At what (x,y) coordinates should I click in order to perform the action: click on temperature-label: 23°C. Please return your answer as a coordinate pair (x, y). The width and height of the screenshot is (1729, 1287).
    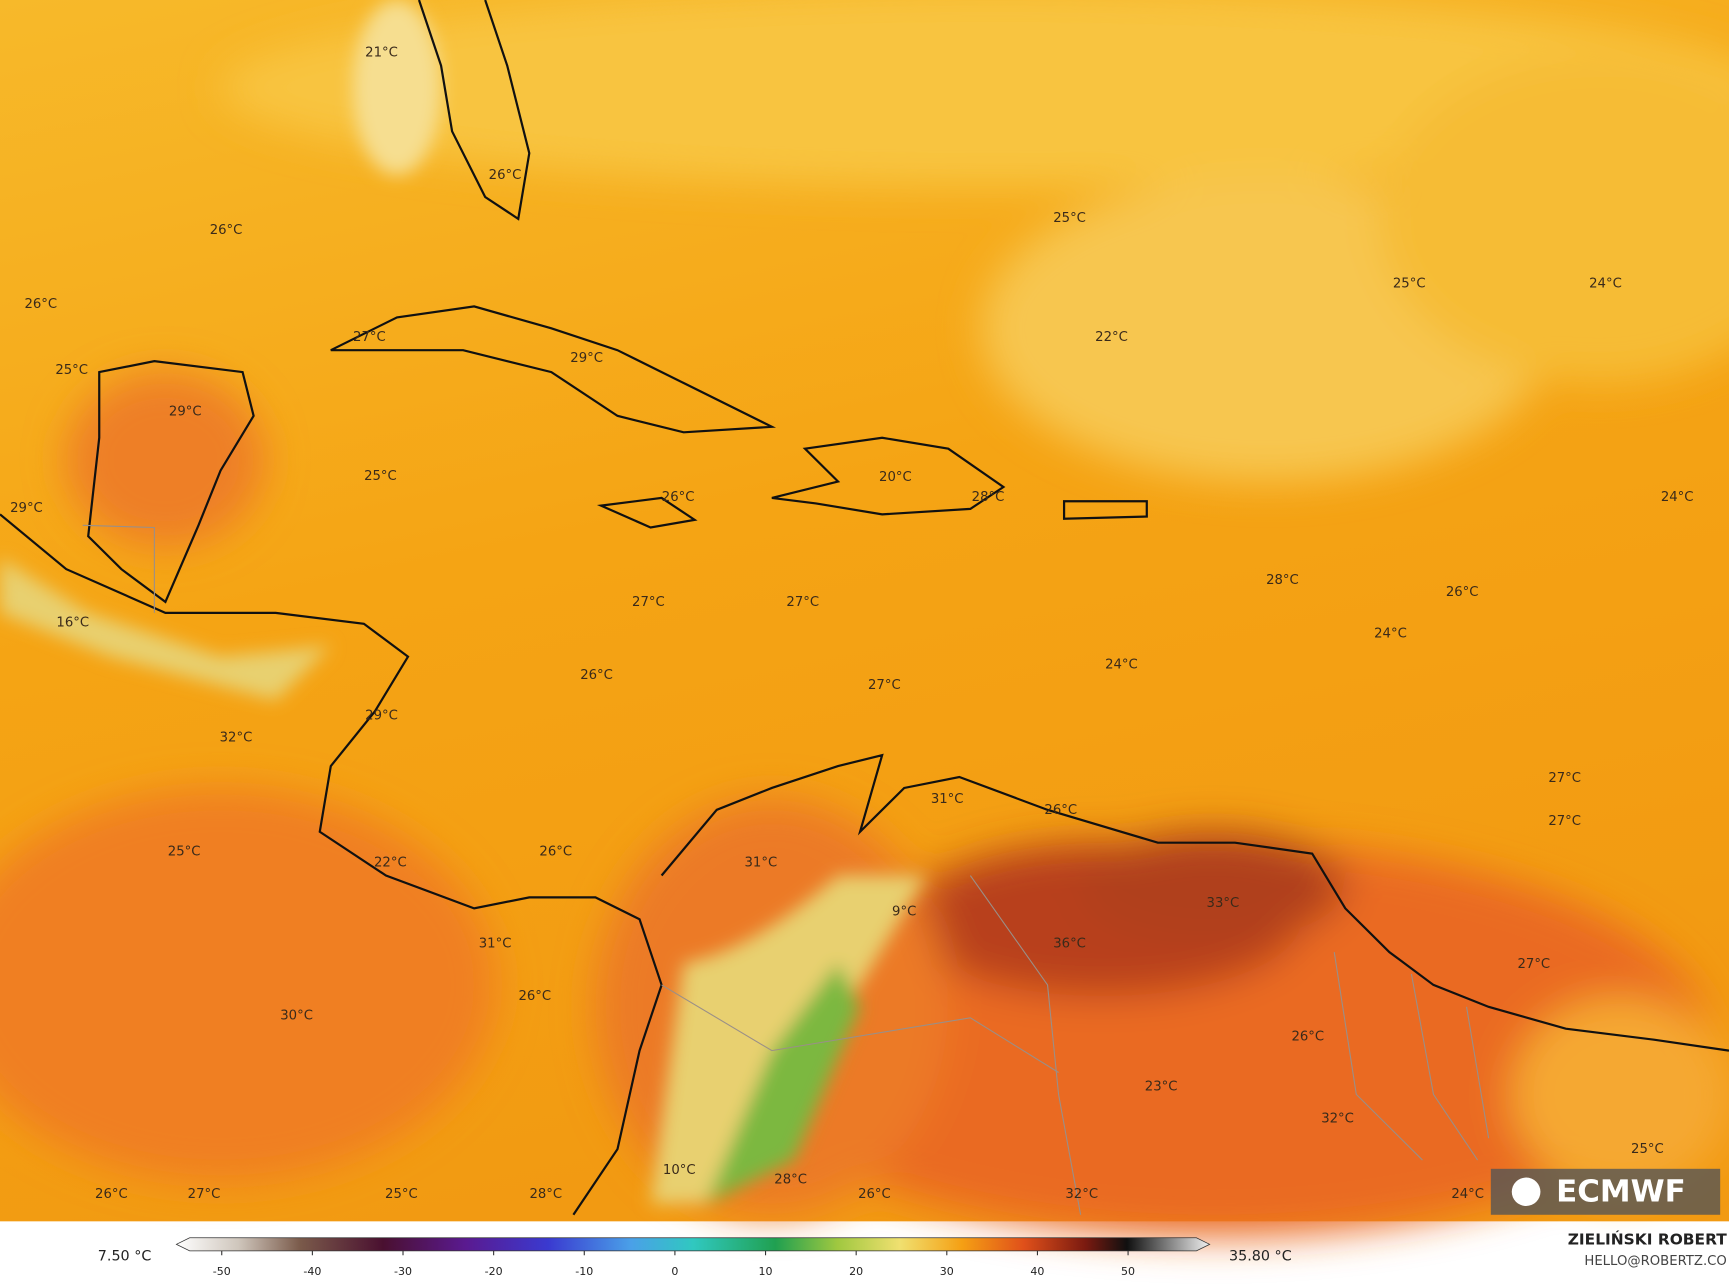
    Looking at the image, I should click on (1161, 1087).